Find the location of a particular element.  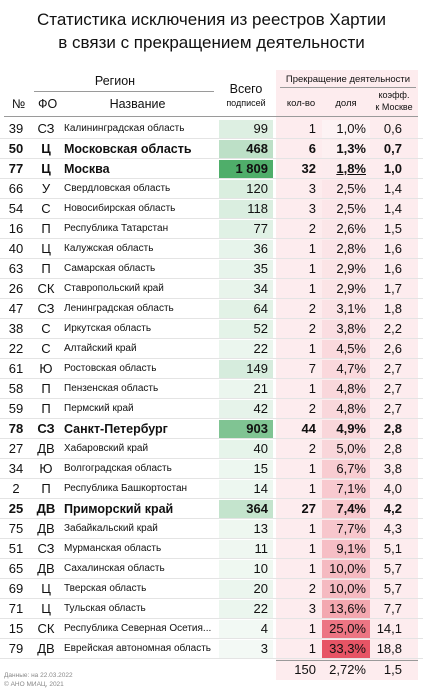

row-region-name: Ростовская область is located at coordinates (110, 368).